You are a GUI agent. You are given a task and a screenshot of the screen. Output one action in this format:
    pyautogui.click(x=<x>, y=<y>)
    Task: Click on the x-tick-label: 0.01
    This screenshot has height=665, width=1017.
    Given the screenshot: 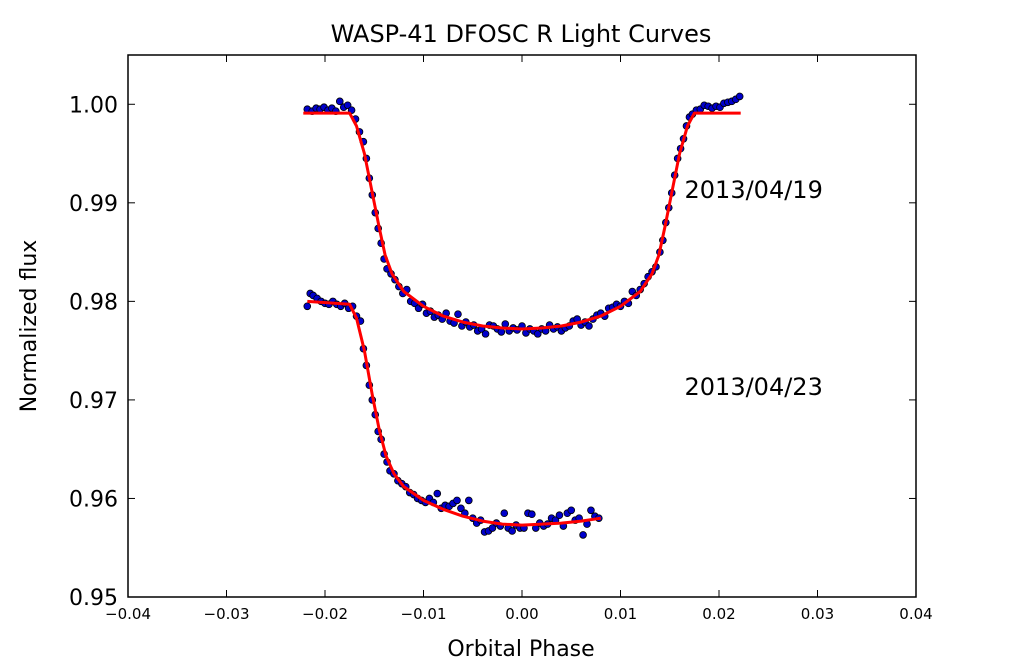 What is the action you would take?
    pyautogui.click(x=620, y=614)
    